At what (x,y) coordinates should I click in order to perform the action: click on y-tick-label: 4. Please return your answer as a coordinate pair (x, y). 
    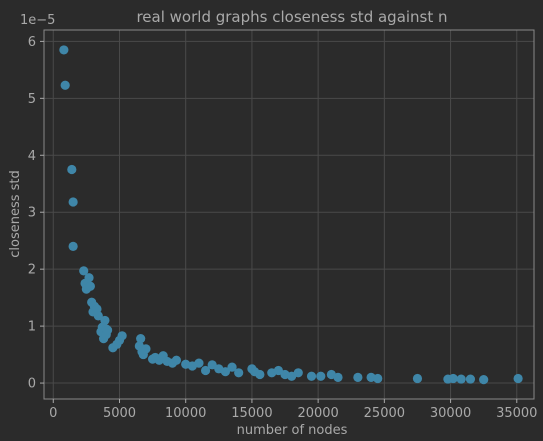
    Looking at the image, I should click on (32, 156).